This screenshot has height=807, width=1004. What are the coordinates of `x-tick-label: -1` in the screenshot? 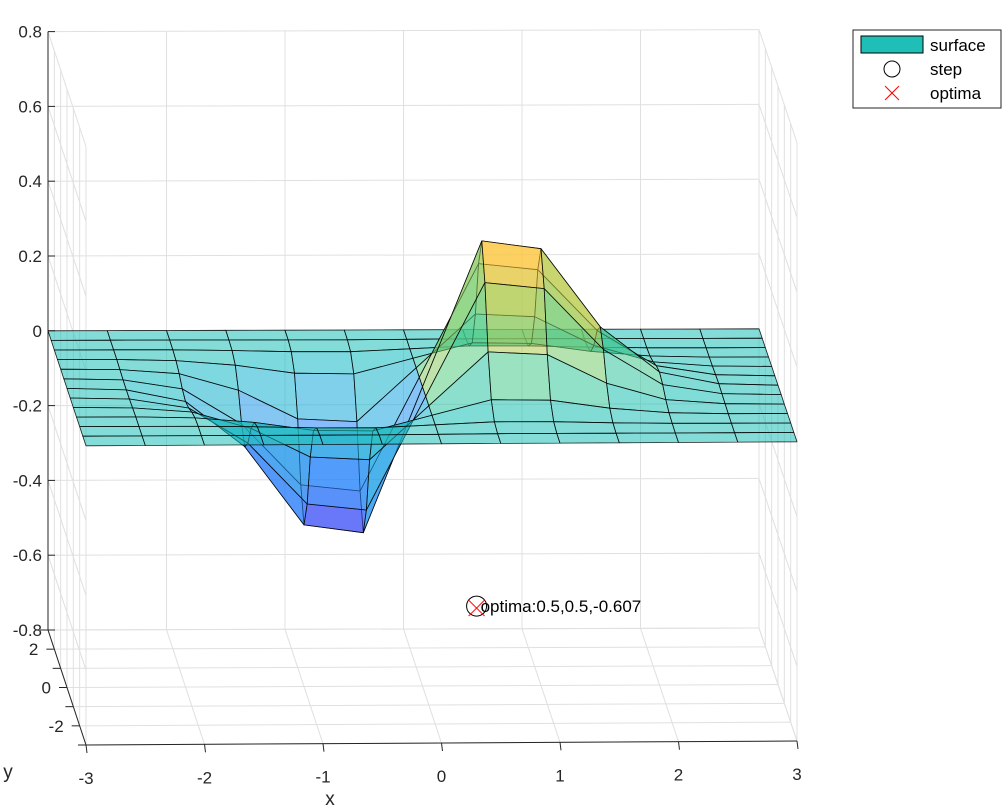 It's located at (322, 777).